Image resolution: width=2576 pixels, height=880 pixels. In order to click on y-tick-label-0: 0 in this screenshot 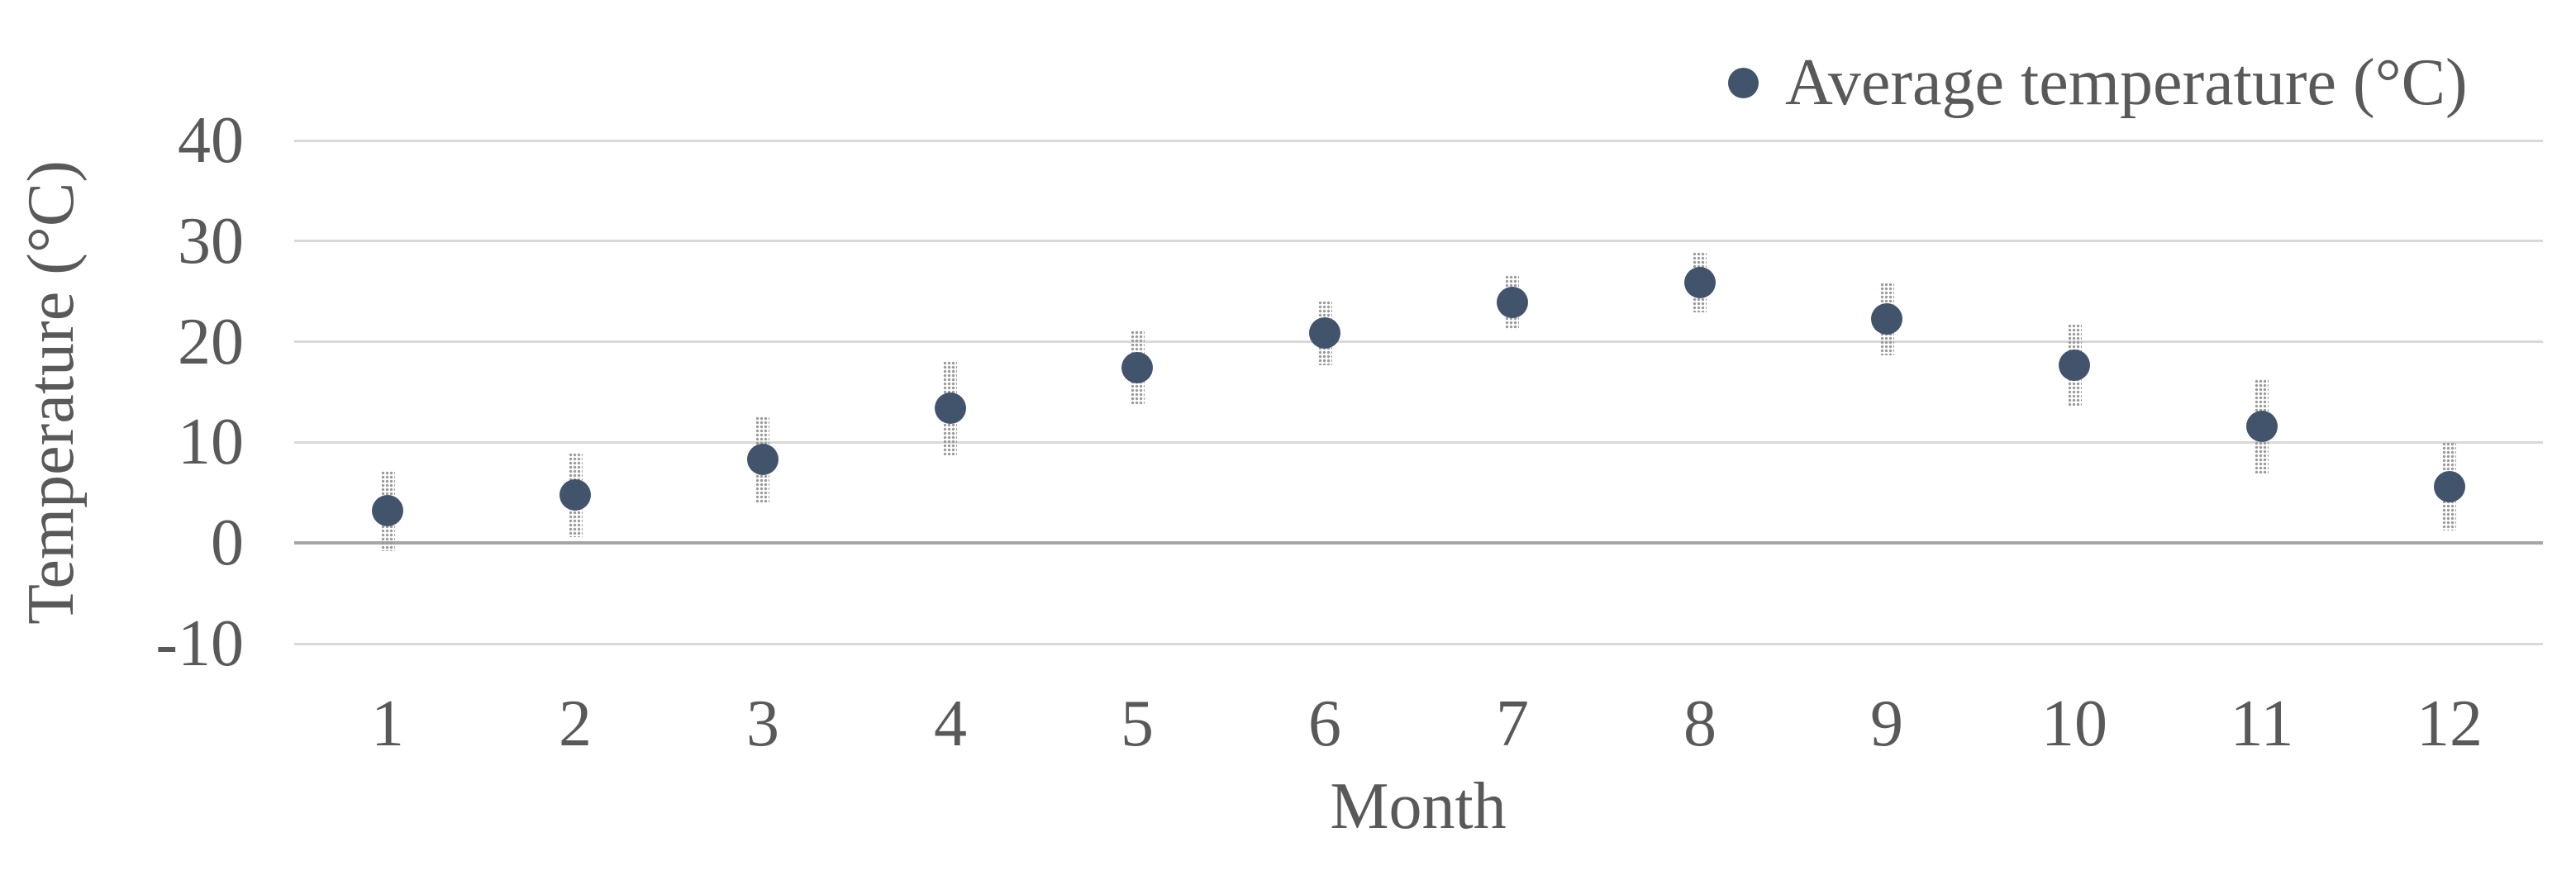, I will do `click(228, 543)`.